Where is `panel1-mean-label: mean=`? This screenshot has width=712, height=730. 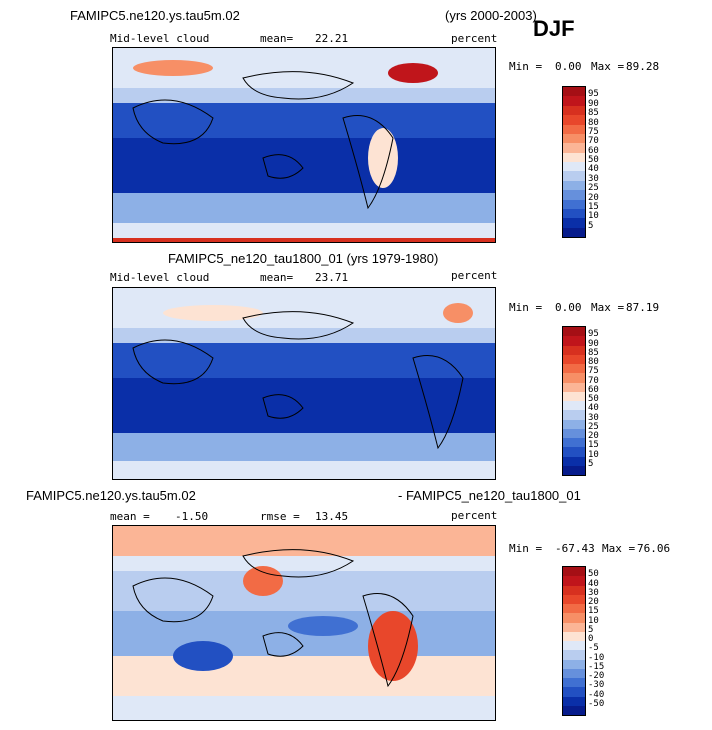 panel1-mean-label: mean= is located at coordinates (277, 38).